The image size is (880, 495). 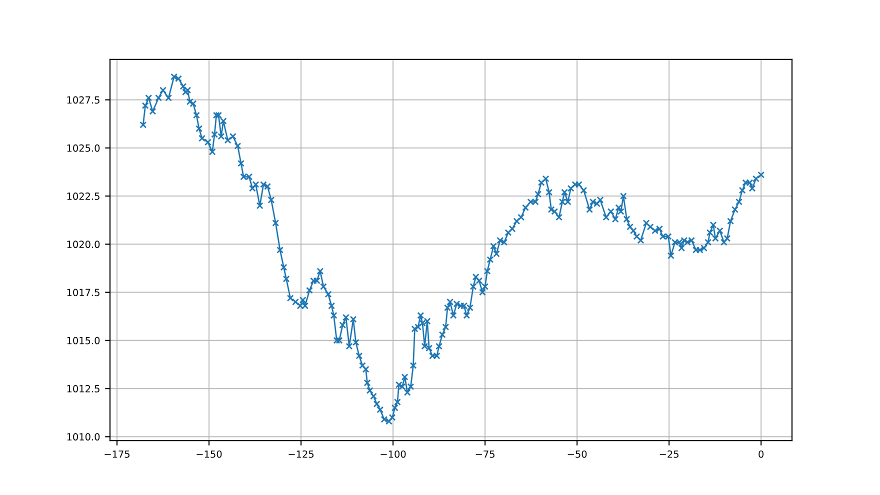 I want to click on y-tick-label: 1027.5, so click(x=83, y=100).